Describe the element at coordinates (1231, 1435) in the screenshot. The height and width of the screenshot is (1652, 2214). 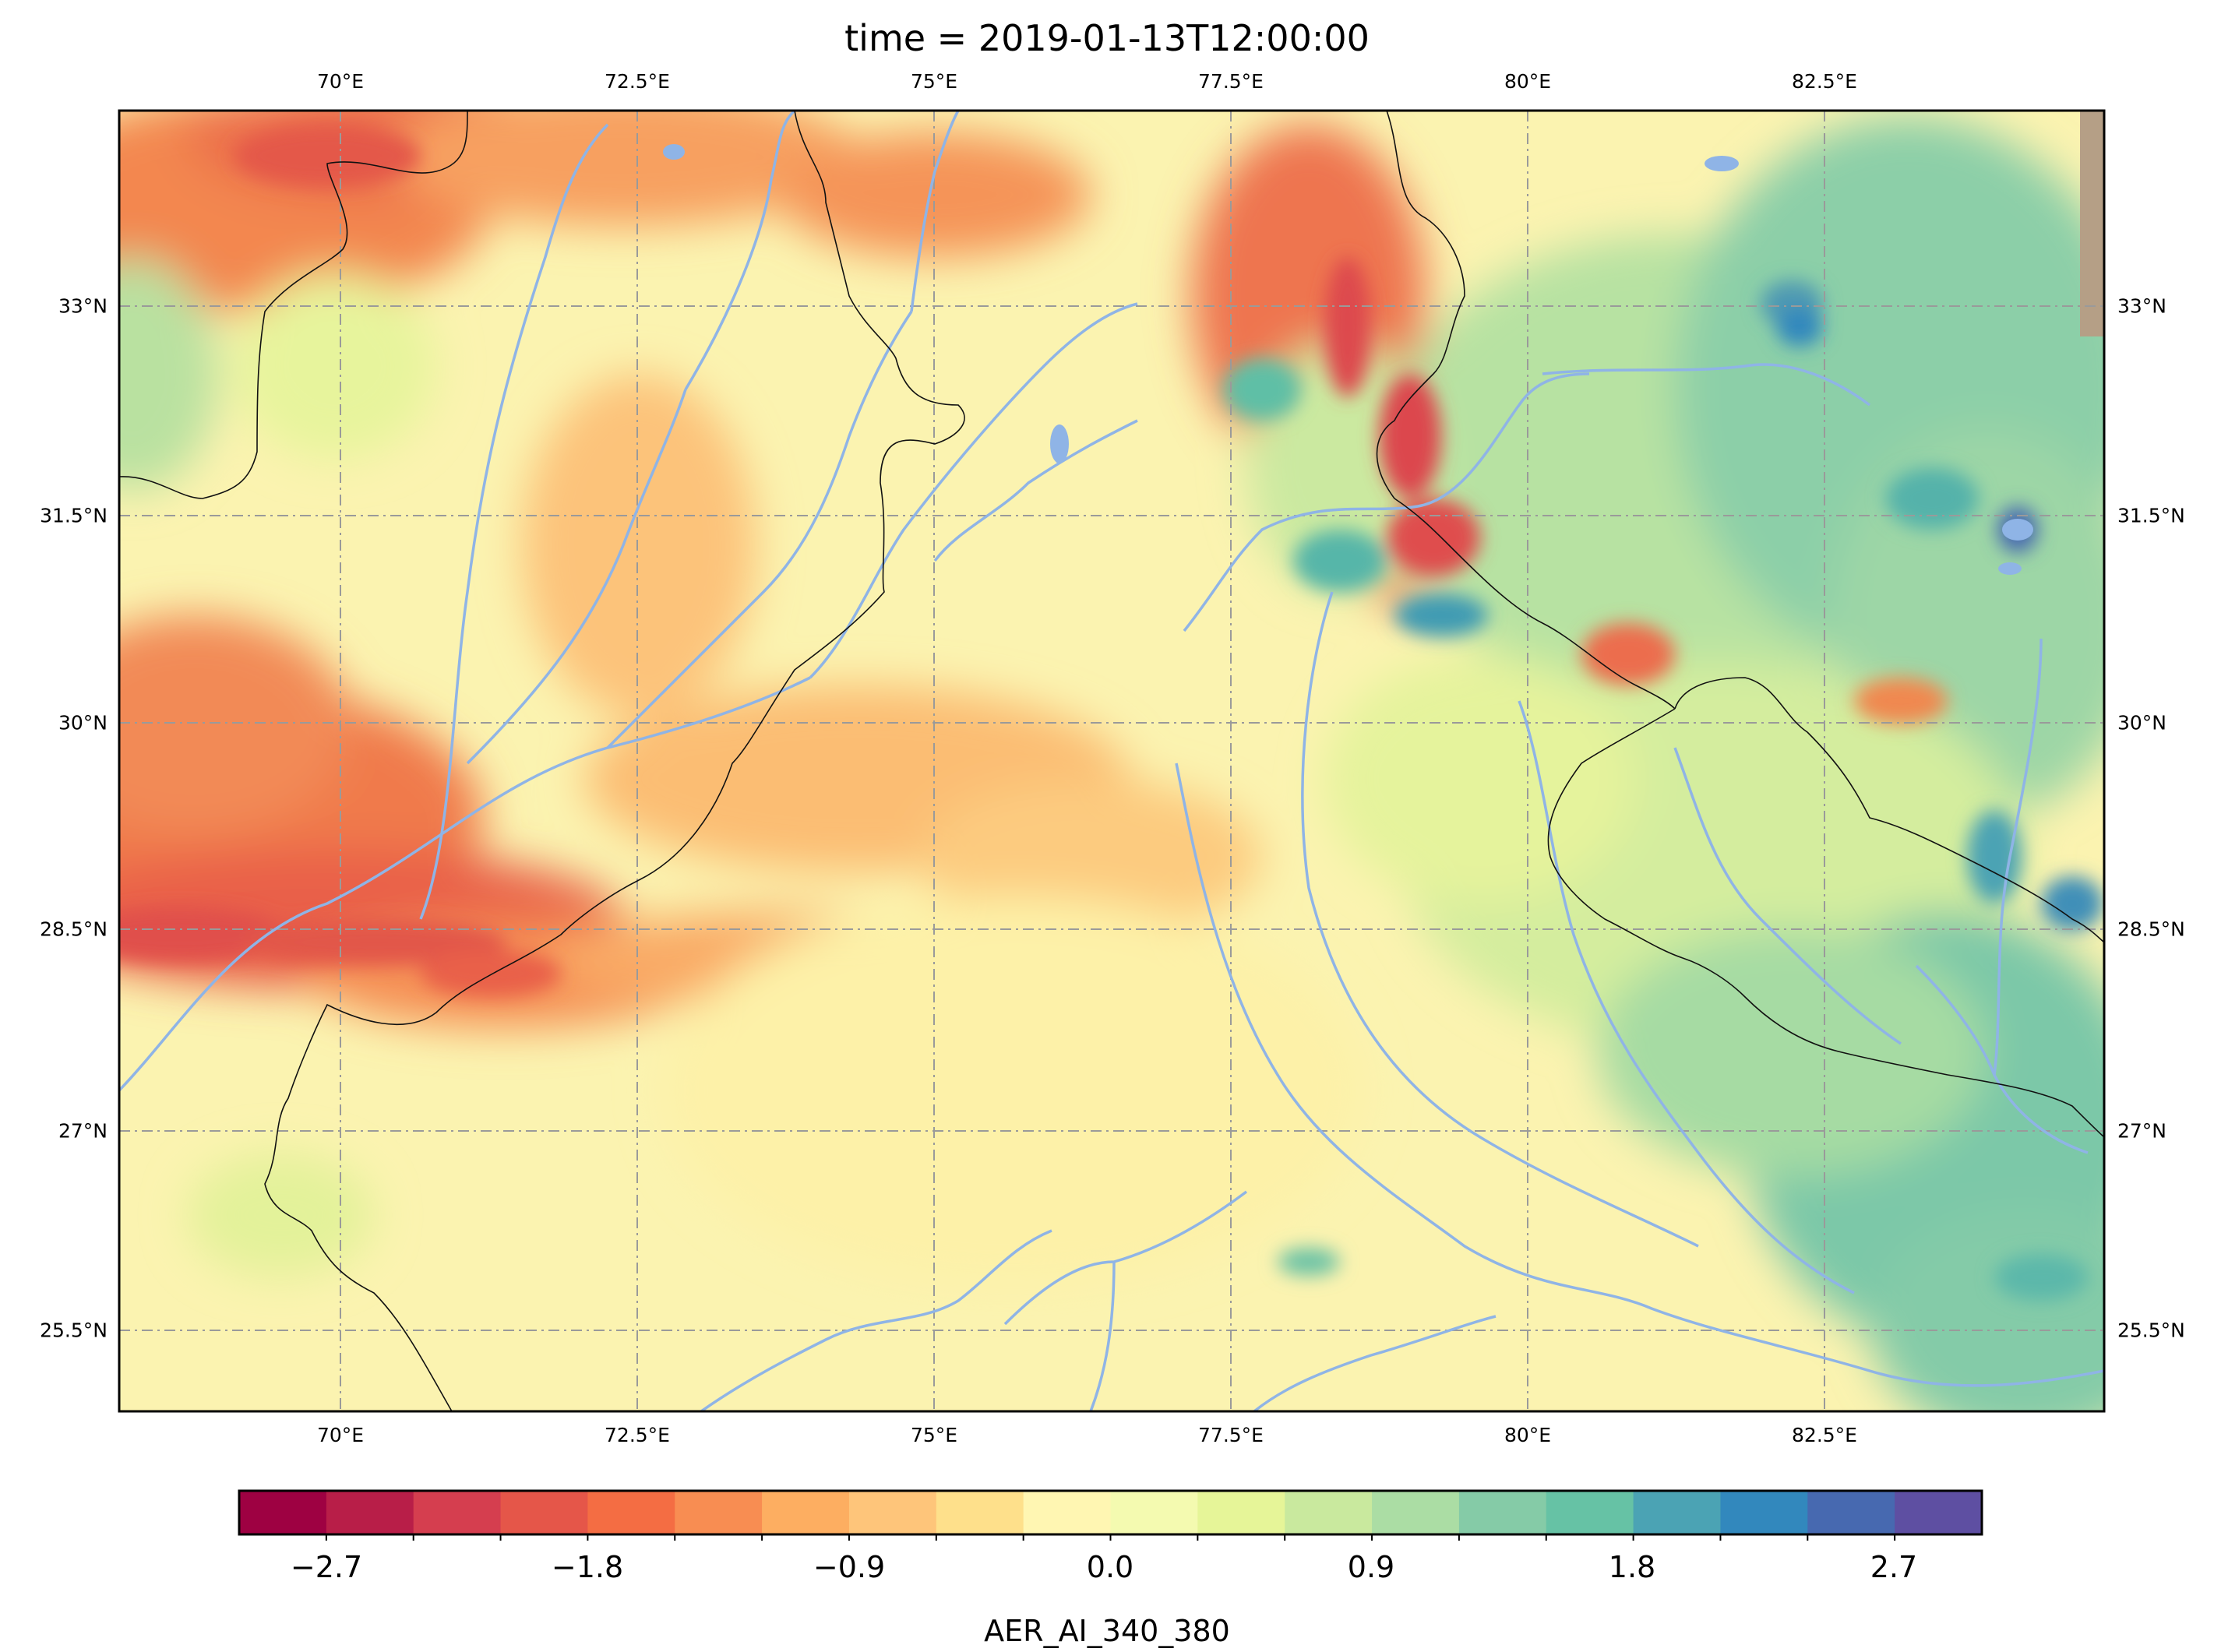
I see `lon-tick-bottom: 77.5°E` at that location.